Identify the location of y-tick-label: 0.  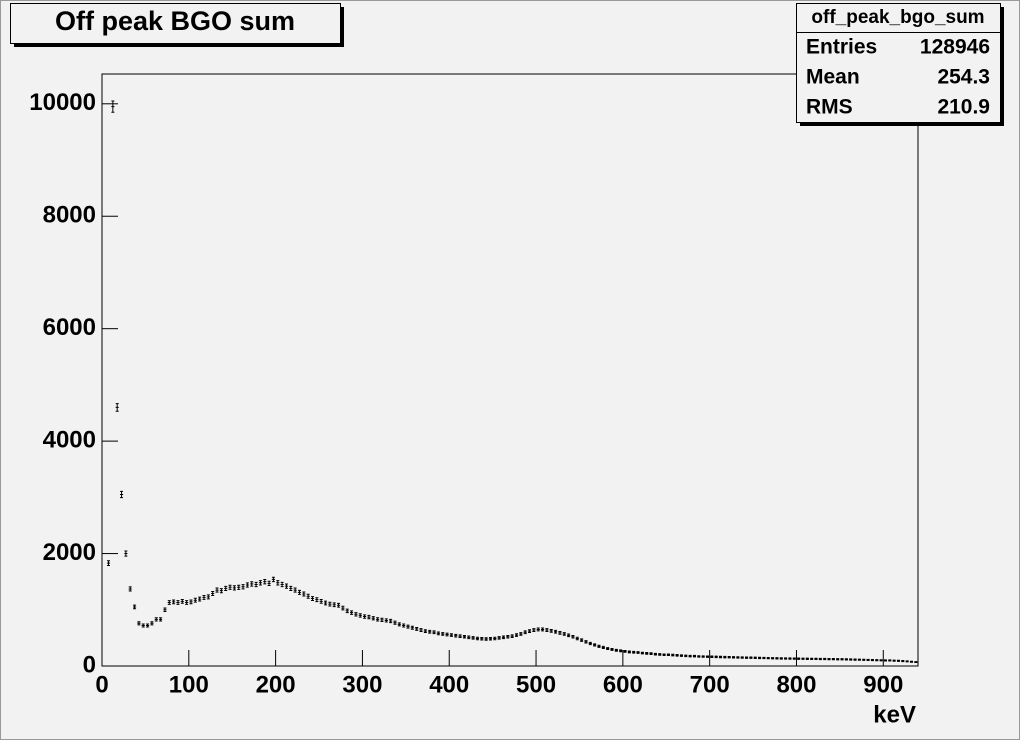
(89, 664).